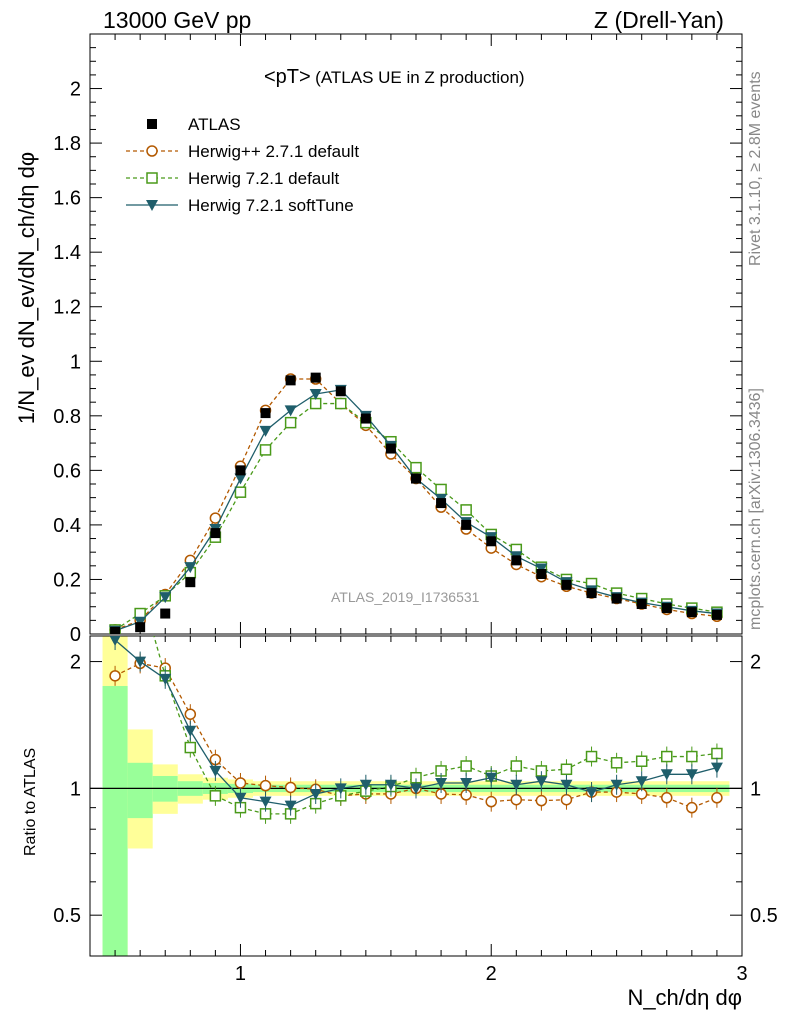  Describe the element at coordinates (67, 916) in the screenshot. I see `ratio-tick-label: 0.5` at that location.